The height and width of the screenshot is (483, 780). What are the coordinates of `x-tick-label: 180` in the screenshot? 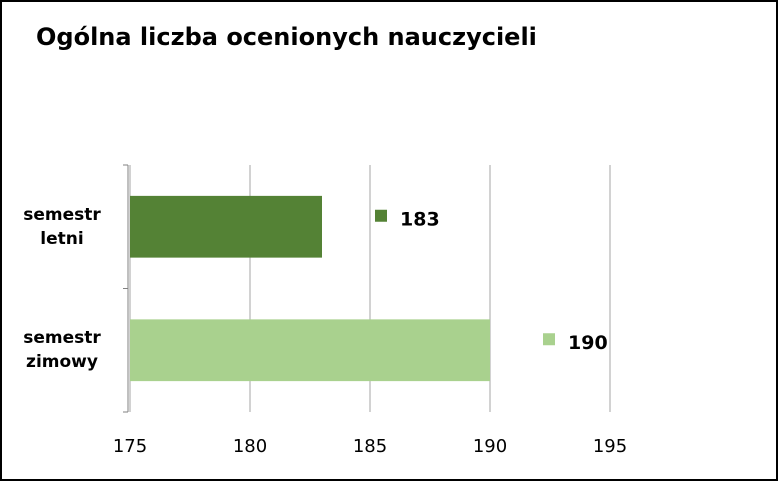 It's located at (250, 446).